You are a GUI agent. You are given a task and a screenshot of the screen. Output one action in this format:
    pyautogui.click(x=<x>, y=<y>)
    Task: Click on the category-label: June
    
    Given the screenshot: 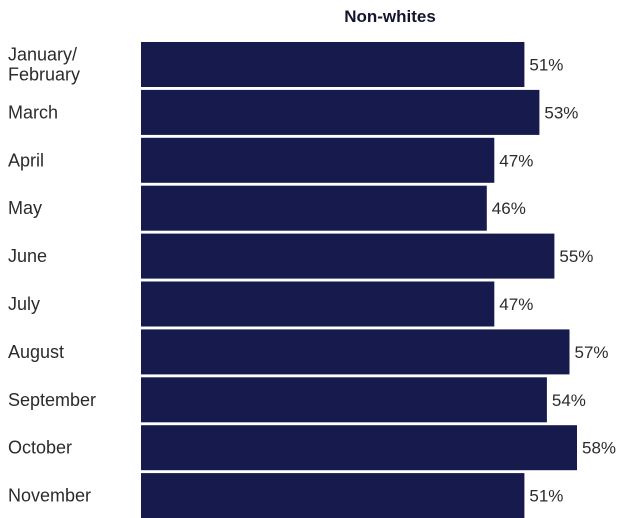 What is the action you would take?
    pyautogui.click(x=27, y=256)
    